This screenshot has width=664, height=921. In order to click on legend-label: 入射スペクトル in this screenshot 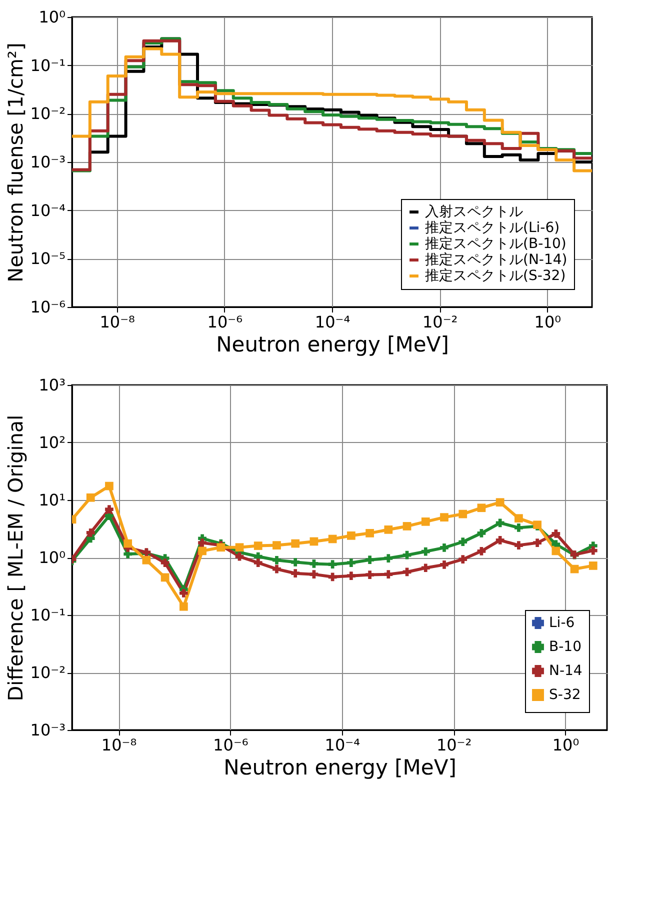, I will do `click(474, 212)`.